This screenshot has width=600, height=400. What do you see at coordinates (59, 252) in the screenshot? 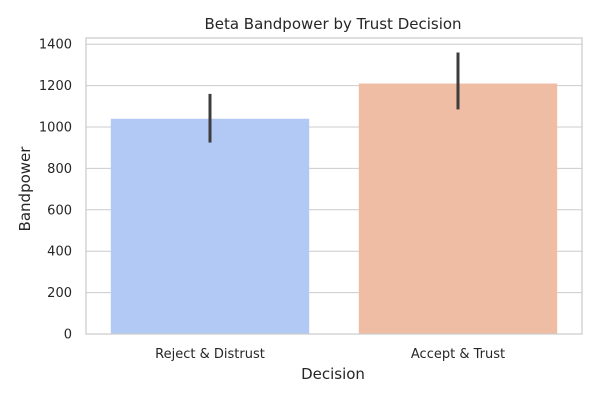
I see `y-tick-label: 400` at bounding box center [59, 252].